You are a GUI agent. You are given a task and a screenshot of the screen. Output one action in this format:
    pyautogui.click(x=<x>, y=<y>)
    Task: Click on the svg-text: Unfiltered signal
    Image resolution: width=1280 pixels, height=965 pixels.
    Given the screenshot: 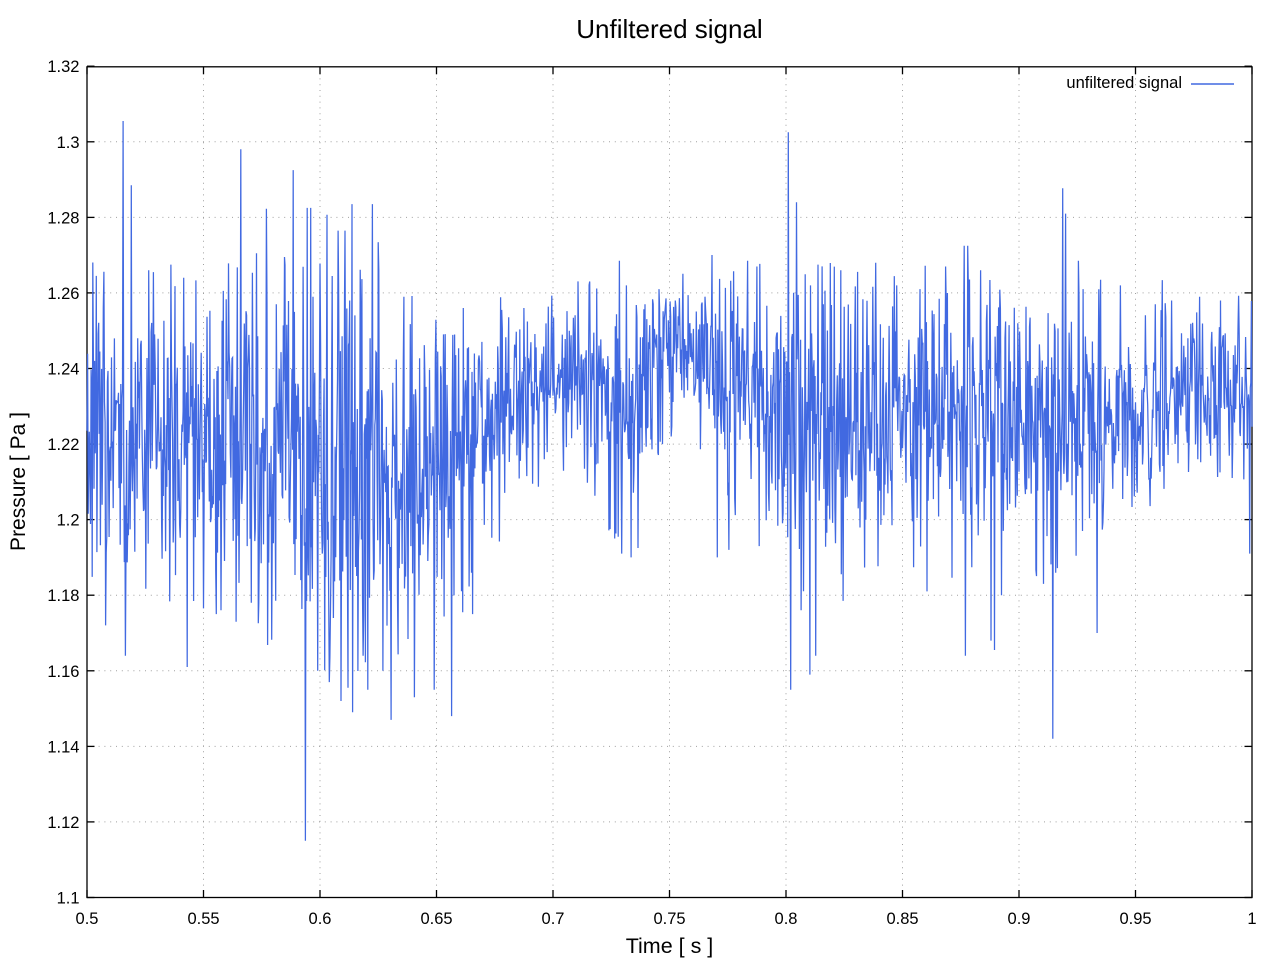 What is the action you would take?
    pyautogui.click(x=669, y=29)
    